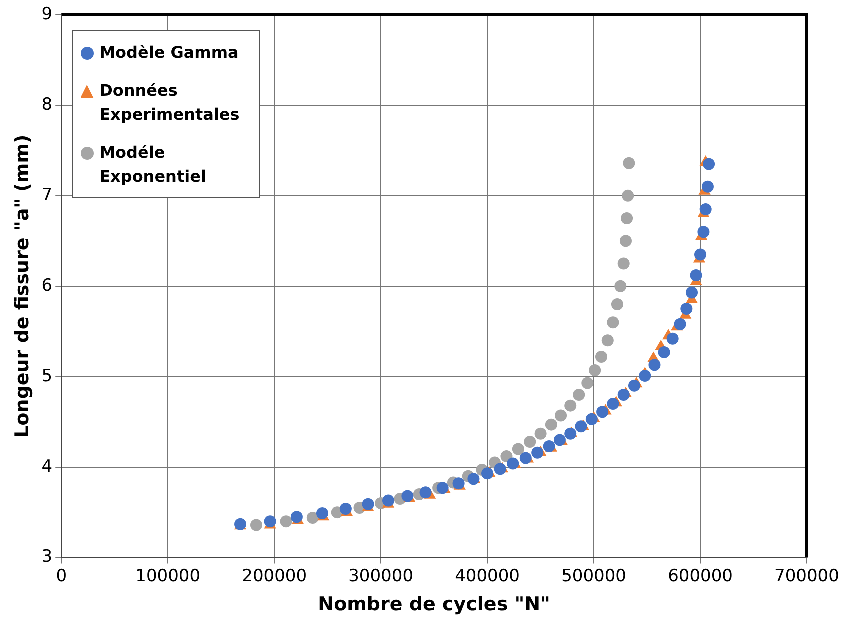 The width and height of the screenshot is (845, 629). What do you see at coordinates (700, 576) in the screenshot?
I see `x-tick-label: 600000` at bounding box center [700, 576].